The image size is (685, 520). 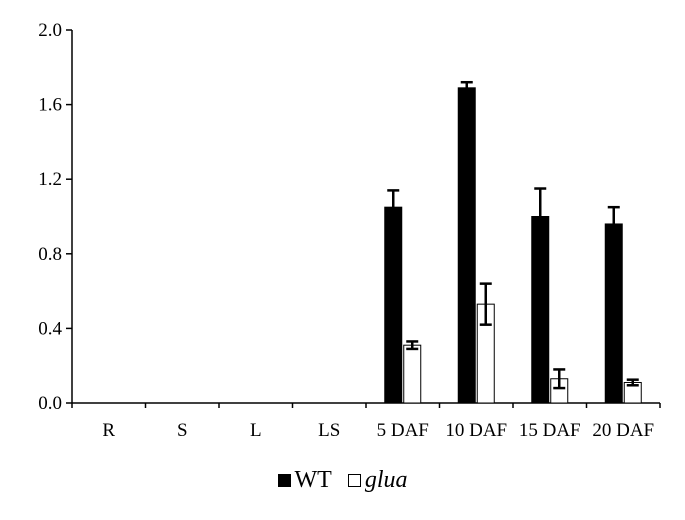 What do you see at coordinates (256, 430) in the screenshot?
I see `x-tick-label: L` at bounding box center [256, 430].